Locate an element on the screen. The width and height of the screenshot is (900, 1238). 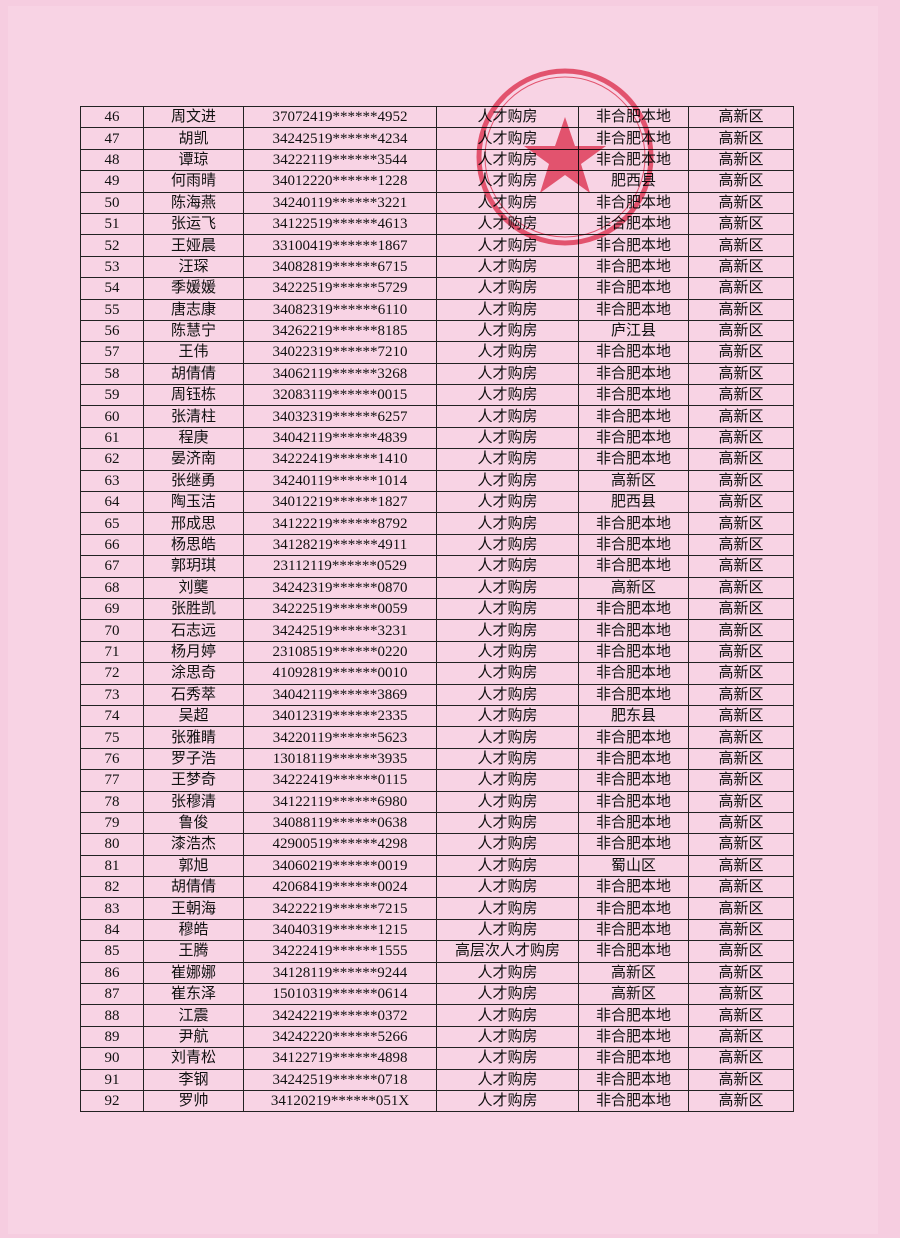
row-number: 49 is located at coordinates (112, 181).